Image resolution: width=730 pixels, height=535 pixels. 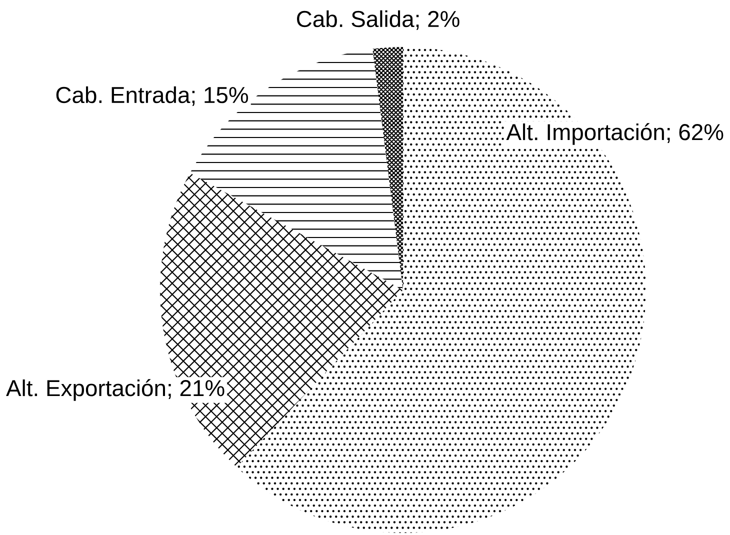 What do you see at coordinates (152, 96) in the screenshot?
I see `slice-label: Cab. Entrada; 15%` at bounding box center [152, 96].